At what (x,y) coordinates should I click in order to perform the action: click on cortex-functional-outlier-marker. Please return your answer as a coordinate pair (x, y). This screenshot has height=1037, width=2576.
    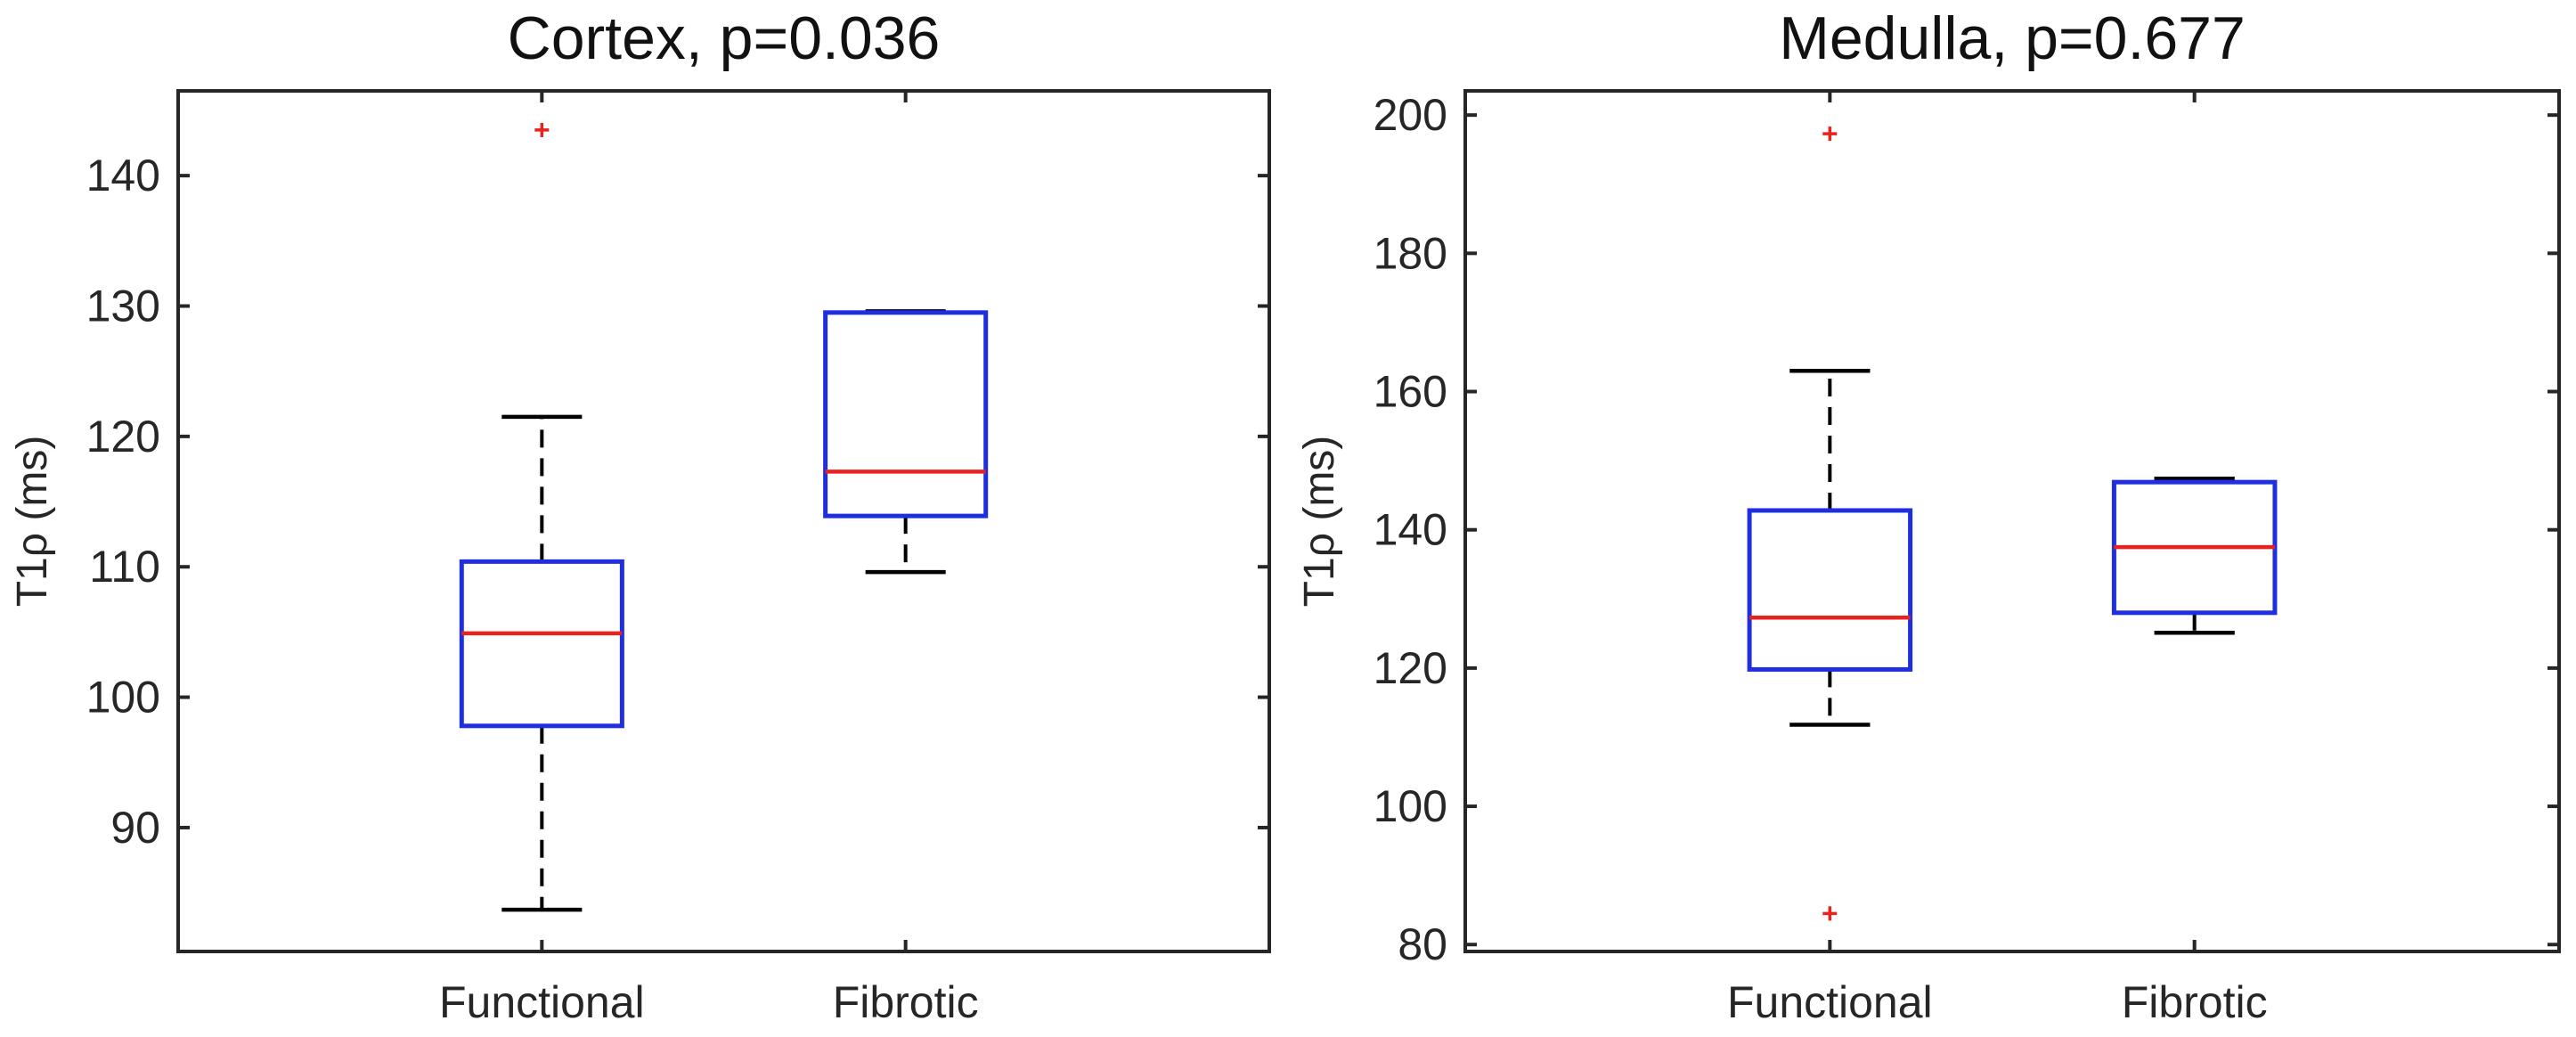
    Looking at the image, I should click on (542, 130).